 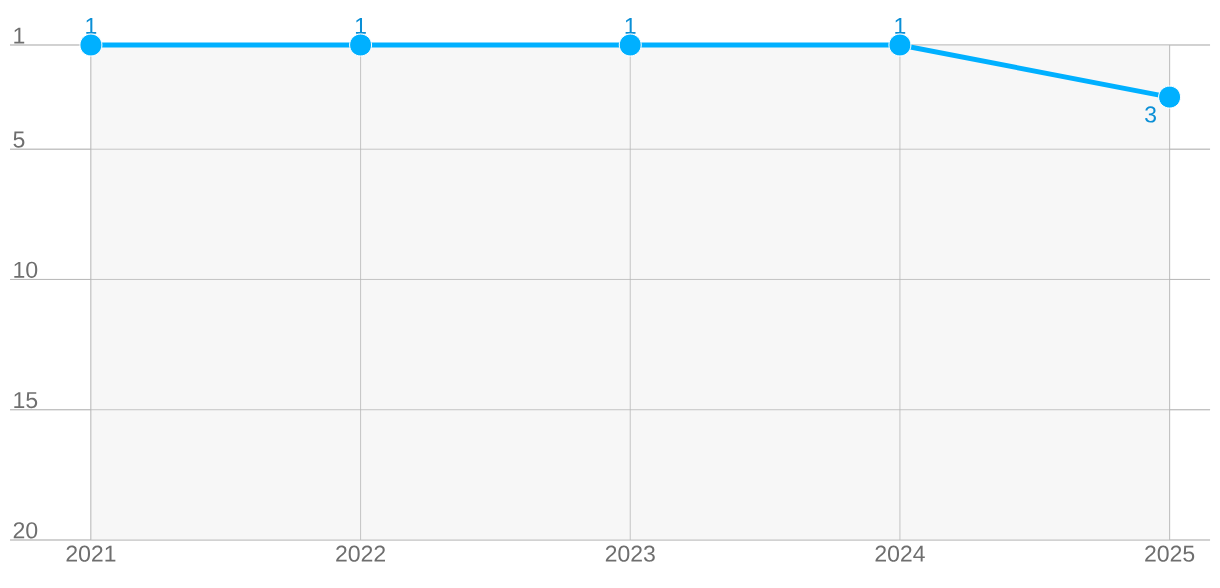 I want to click on x-tick-label: 2025, so click(x=1170, y=553).